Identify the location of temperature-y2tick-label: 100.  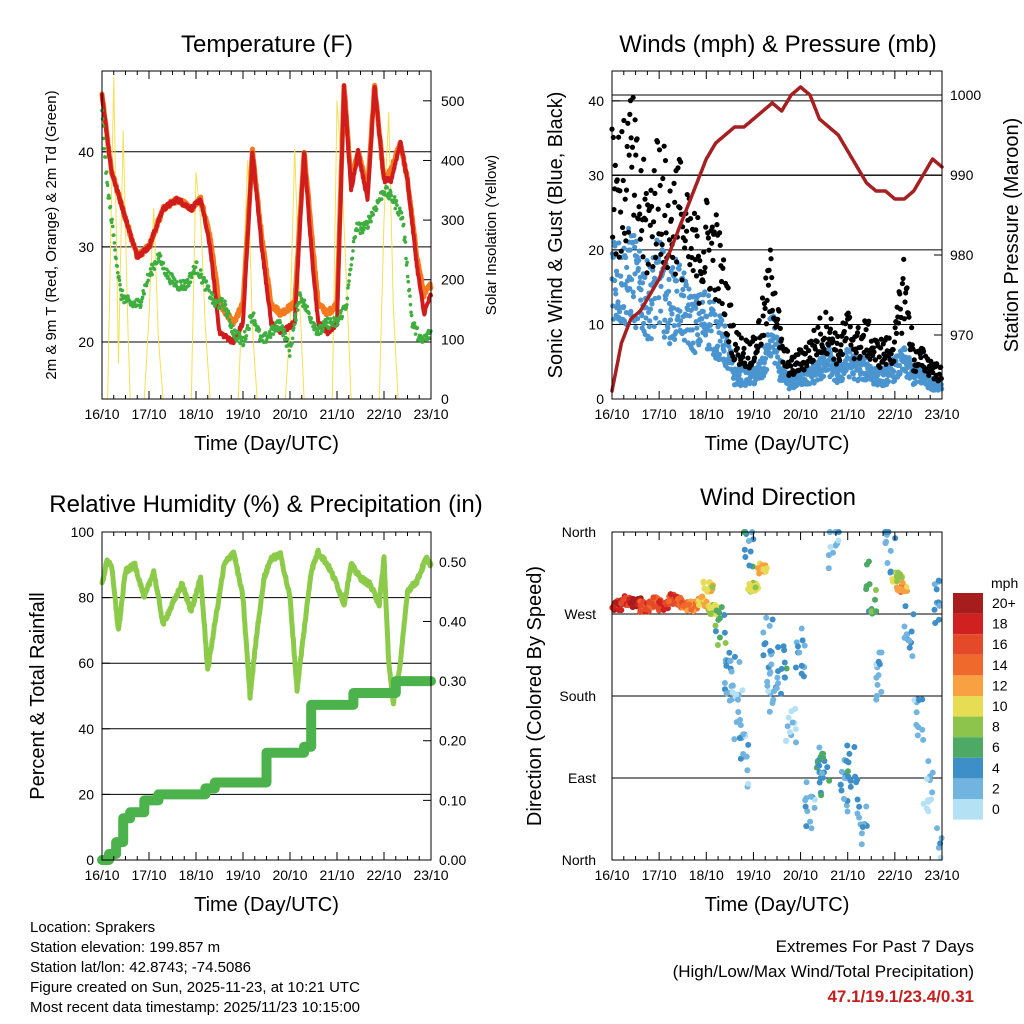
(453, 339).